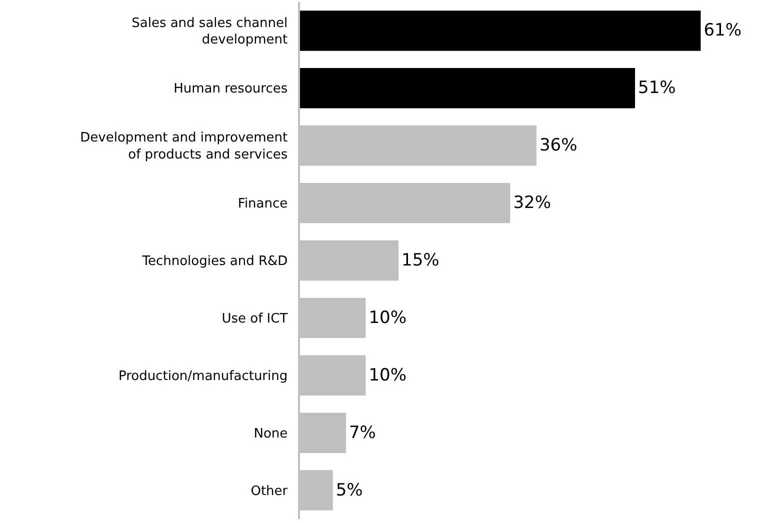 The image size is (770, 523). What do you see at coordinates (362, 432) in the screenshot?
I see `data-label: 7%` at bounding box center [362, 432].